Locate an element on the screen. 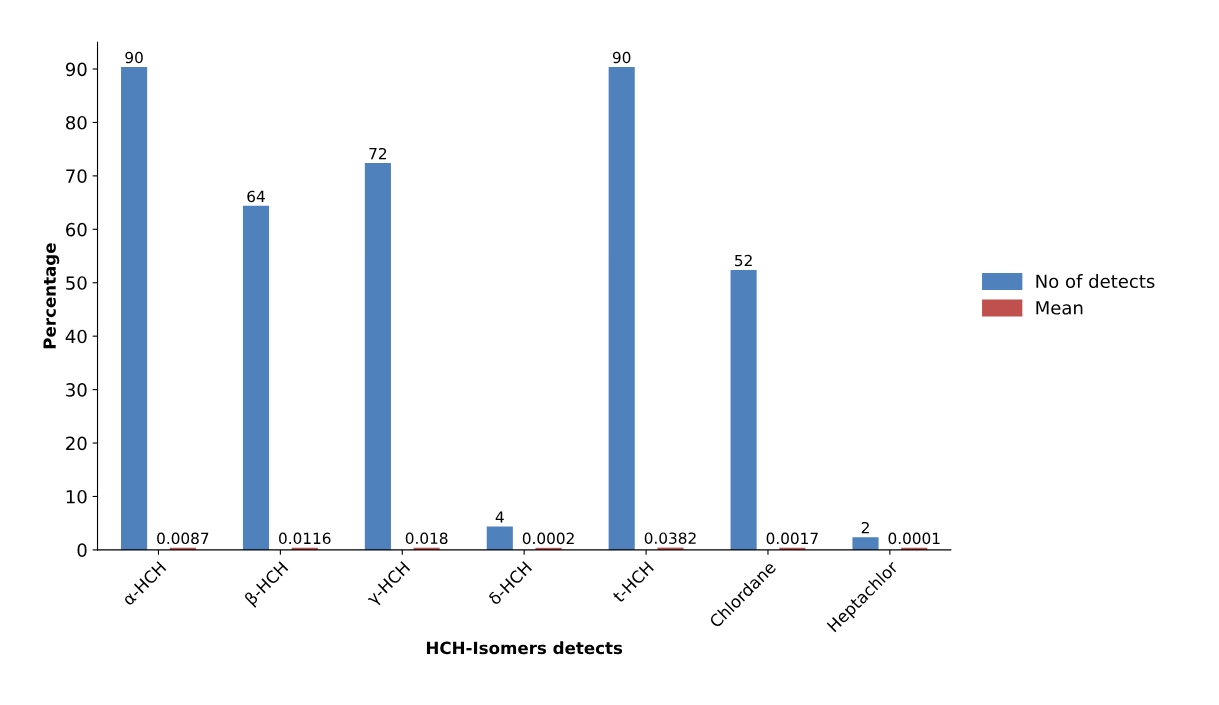 The image size is (1219, 705). y-tick-label: 70 is located at coordinates (76, 176).